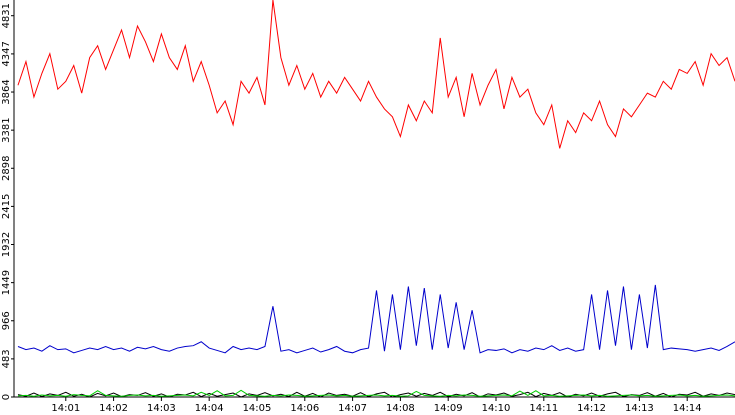 The image size is (735, 415). I want to click on y-tick-label: 0, so click(6, 397).